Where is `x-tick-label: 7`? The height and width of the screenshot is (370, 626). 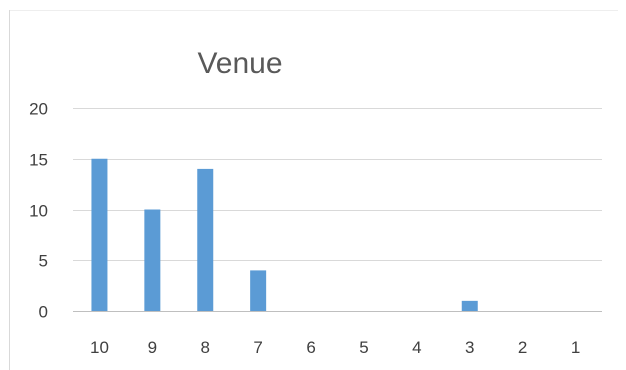 x-tick-label: 7 is located at coordinates (257, 347).